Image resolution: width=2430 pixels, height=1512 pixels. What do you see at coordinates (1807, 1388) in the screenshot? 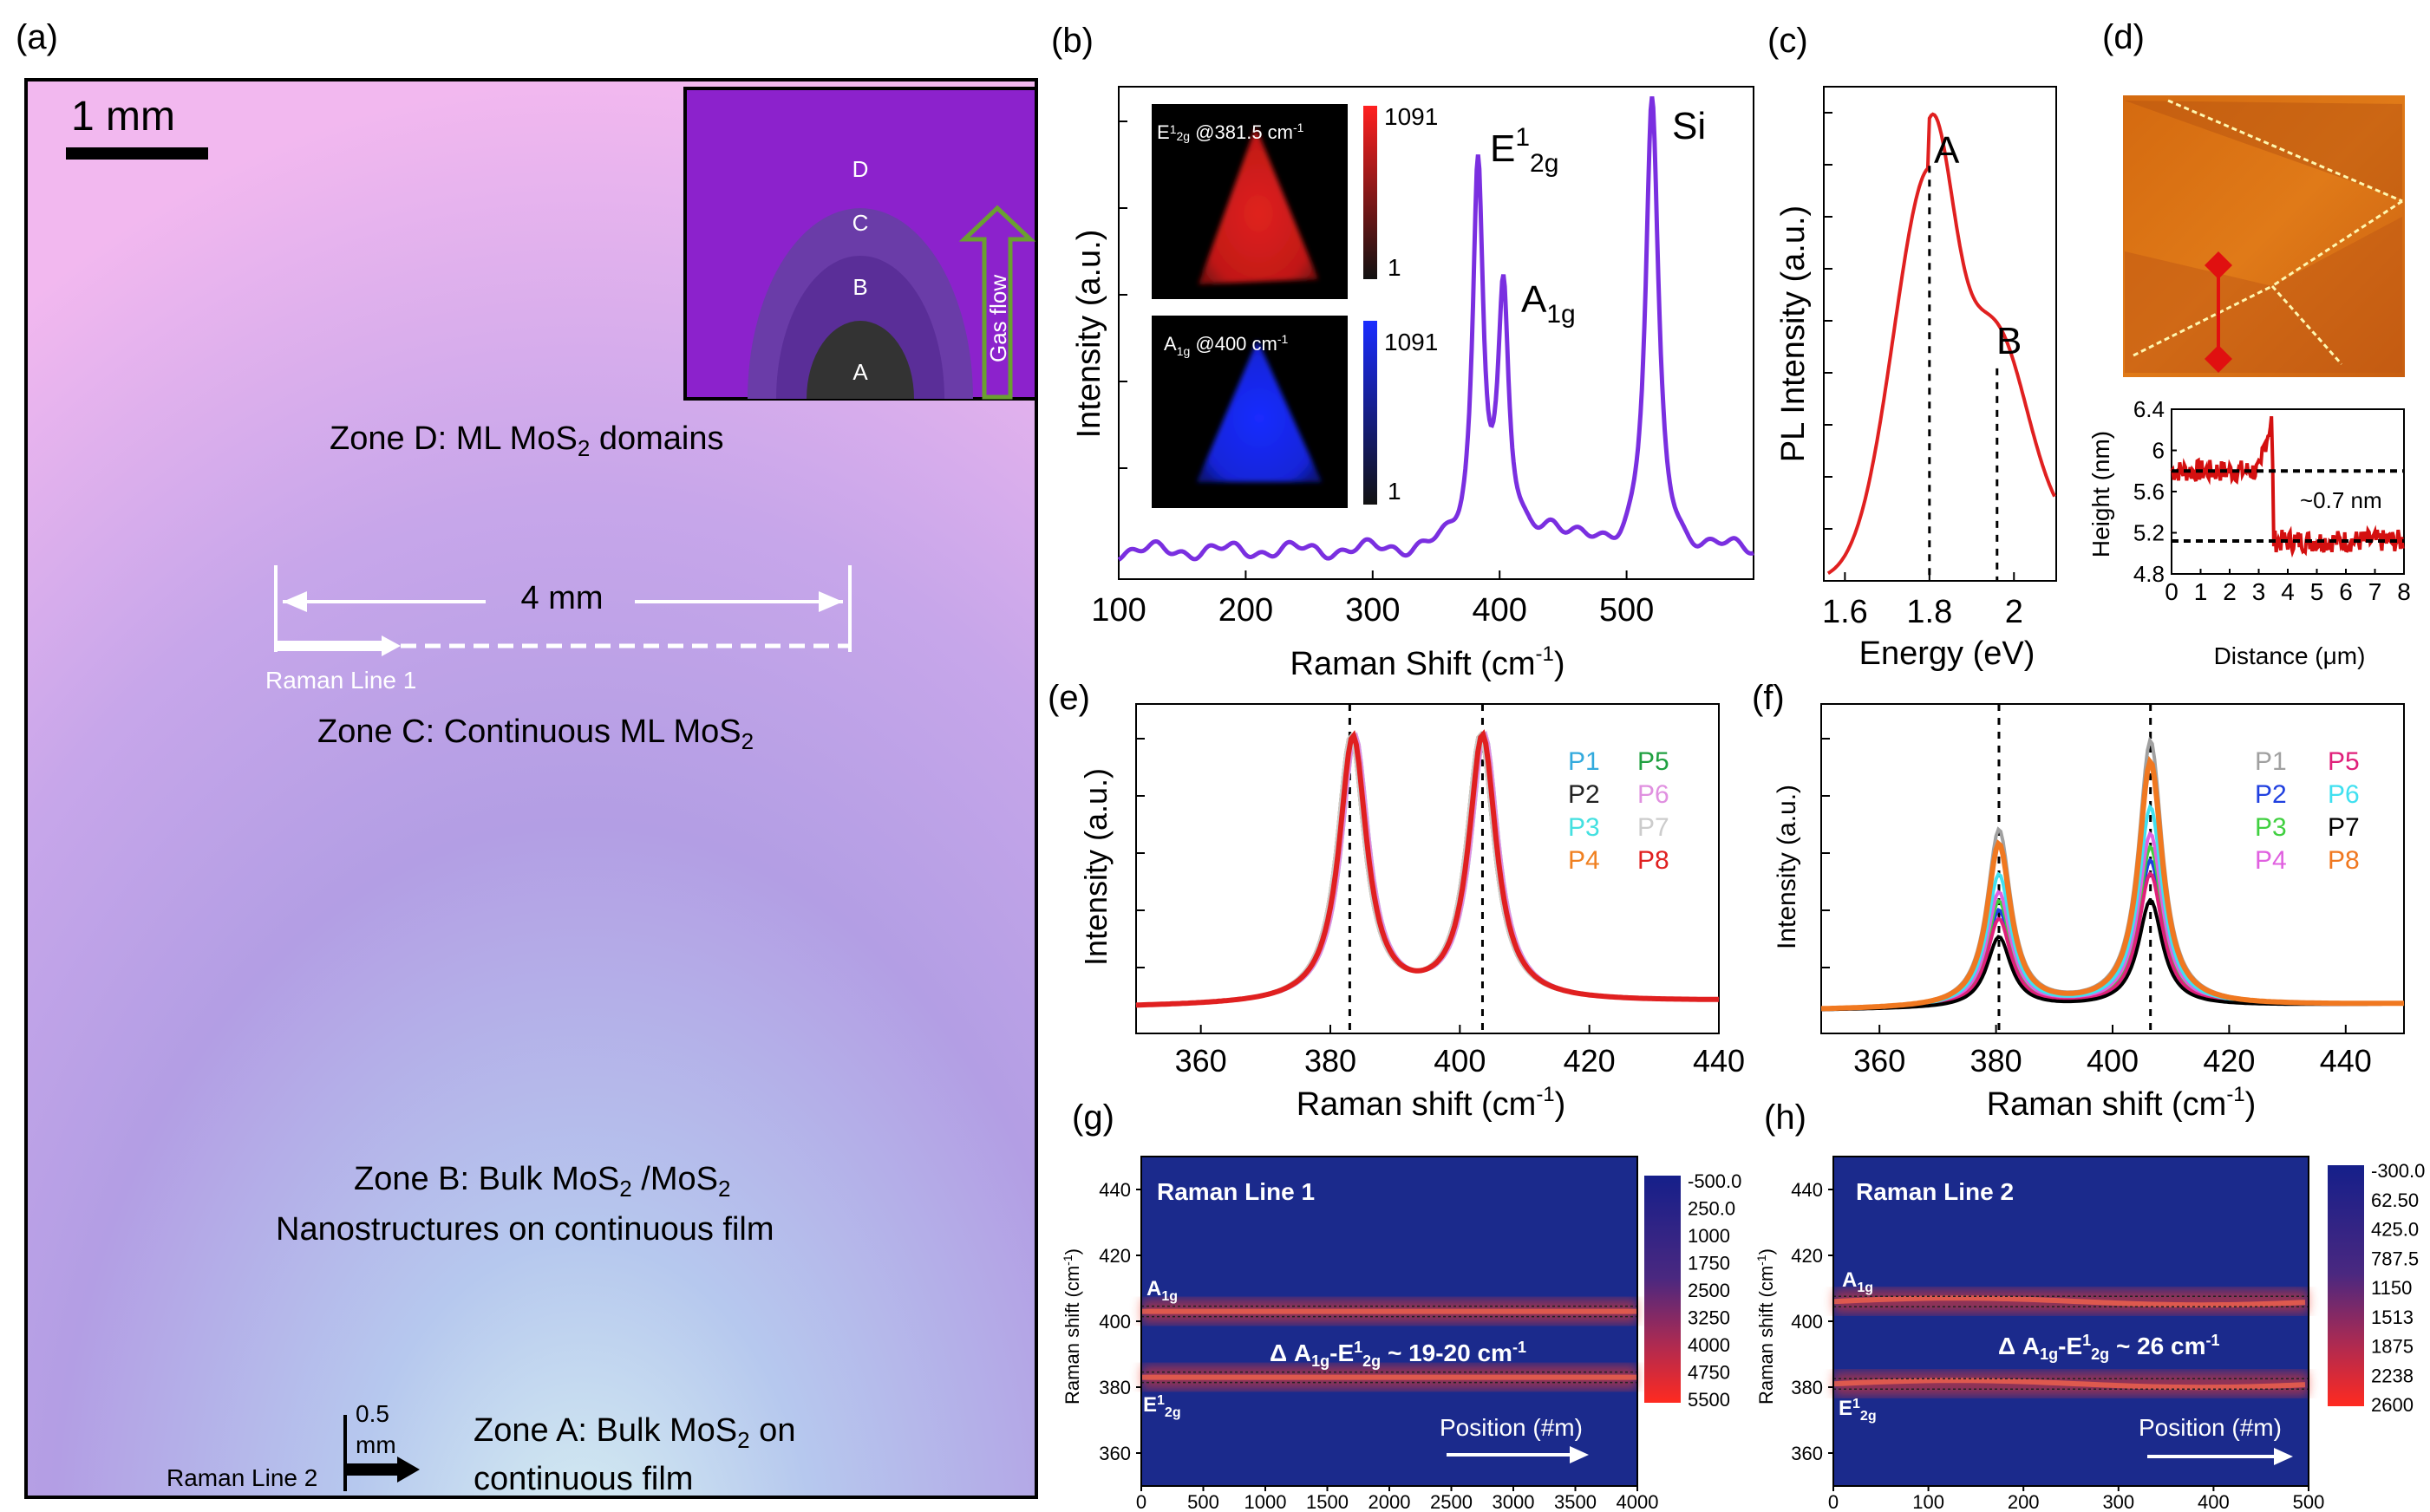
I see `h-ytick-label: 380` at bounding box center [1807, 1388].